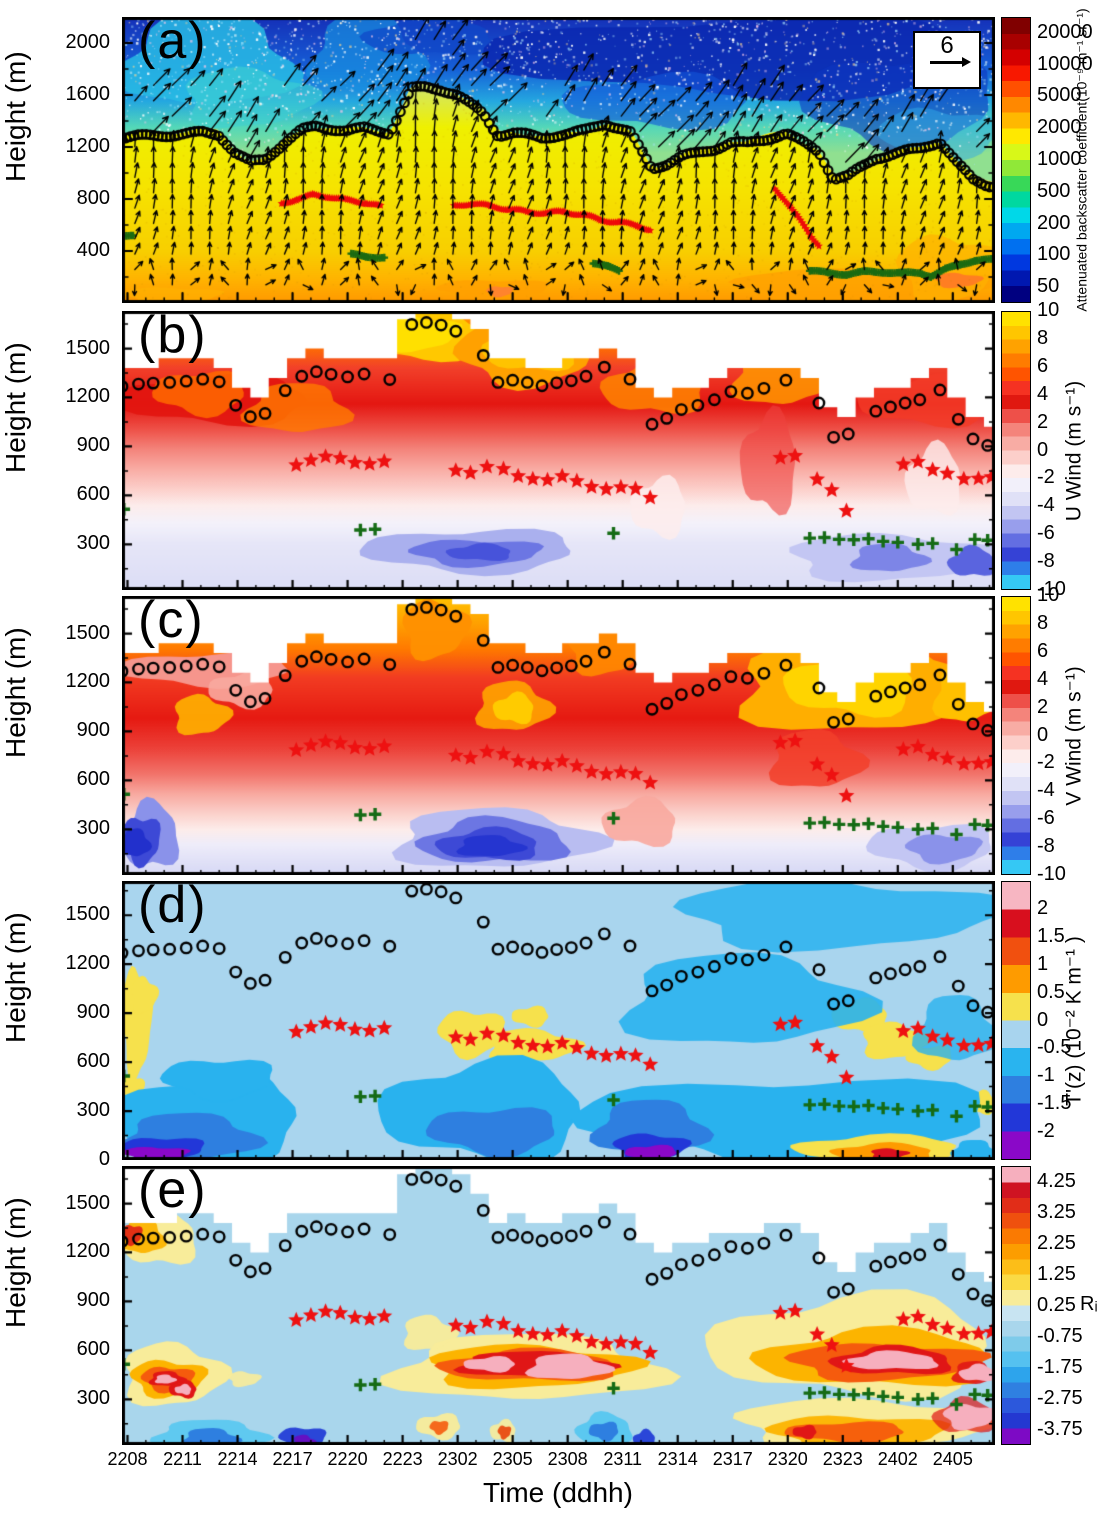 The width and height of the screenshot is (1101, 1519). What do you see at coordinates (93, 250) in the screenshot?
I see `y-tick-label: 400` at bounding box center [93, 250].